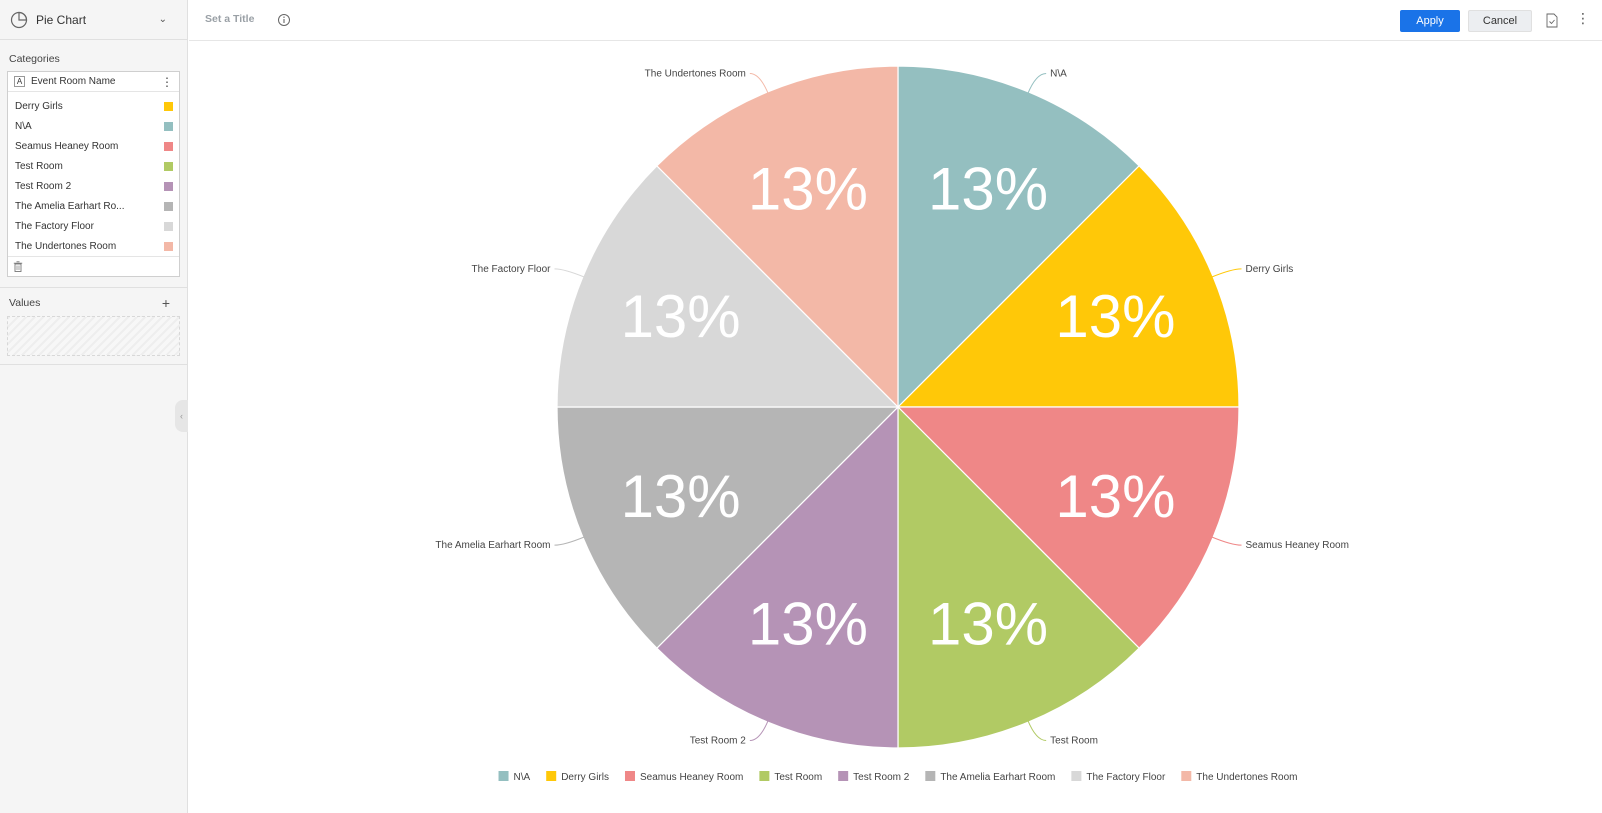  I want to click on legend-item: Test Room, so click(790, 777).